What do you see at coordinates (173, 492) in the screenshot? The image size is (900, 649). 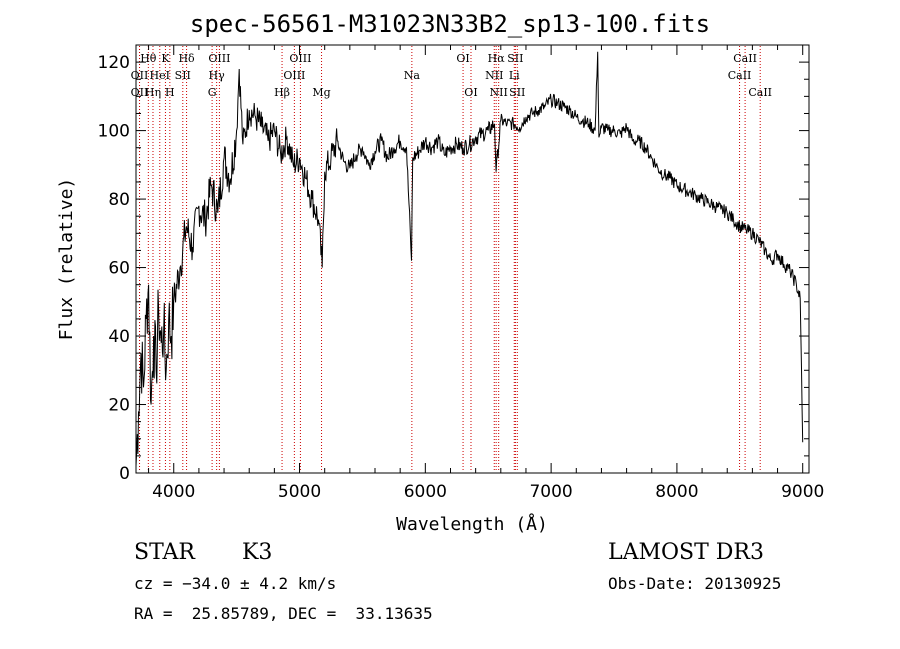 I see `x-tick-label-0: 4000` at bounding box center [173, 492].